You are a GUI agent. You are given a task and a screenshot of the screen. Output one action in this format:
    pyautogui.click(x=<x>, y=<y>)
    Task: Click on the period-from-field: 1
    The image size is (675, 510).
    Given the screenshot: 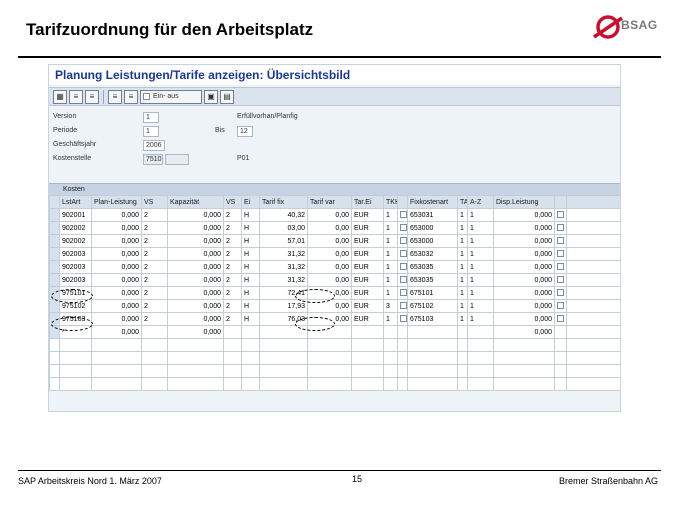 What is the action you would take?
    pyautogui.click(x=151, y=131)
    